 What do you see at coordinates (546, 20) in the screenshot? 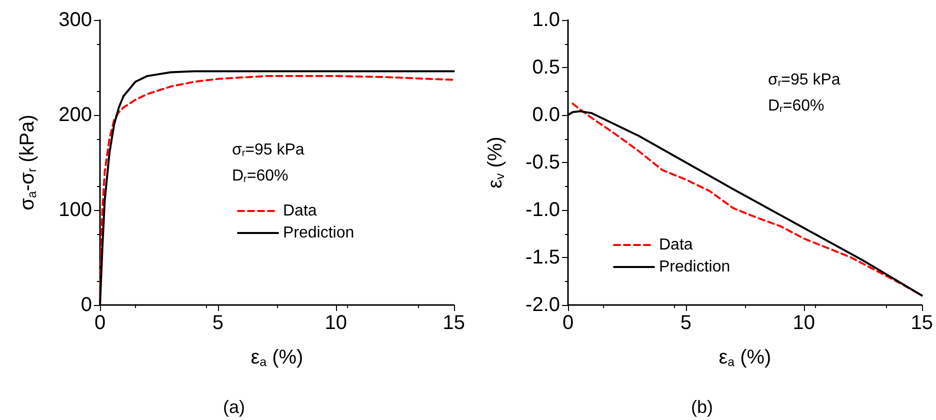
I see `y-tick-label: 1.0` at bounding box center [546, 20].